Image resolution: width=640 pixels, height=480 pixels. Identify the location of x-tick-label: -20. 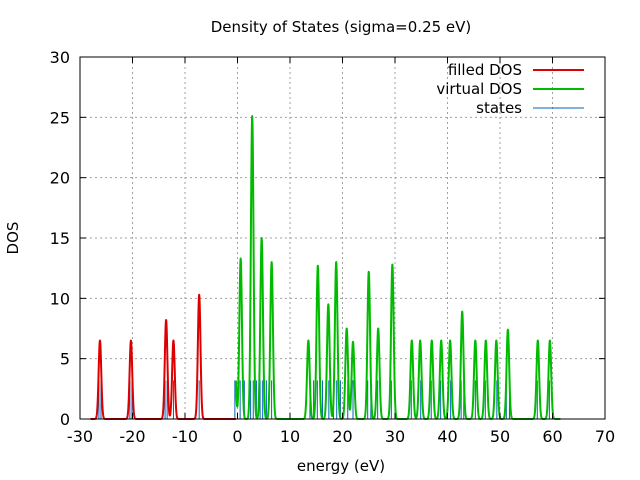
(132, 436).